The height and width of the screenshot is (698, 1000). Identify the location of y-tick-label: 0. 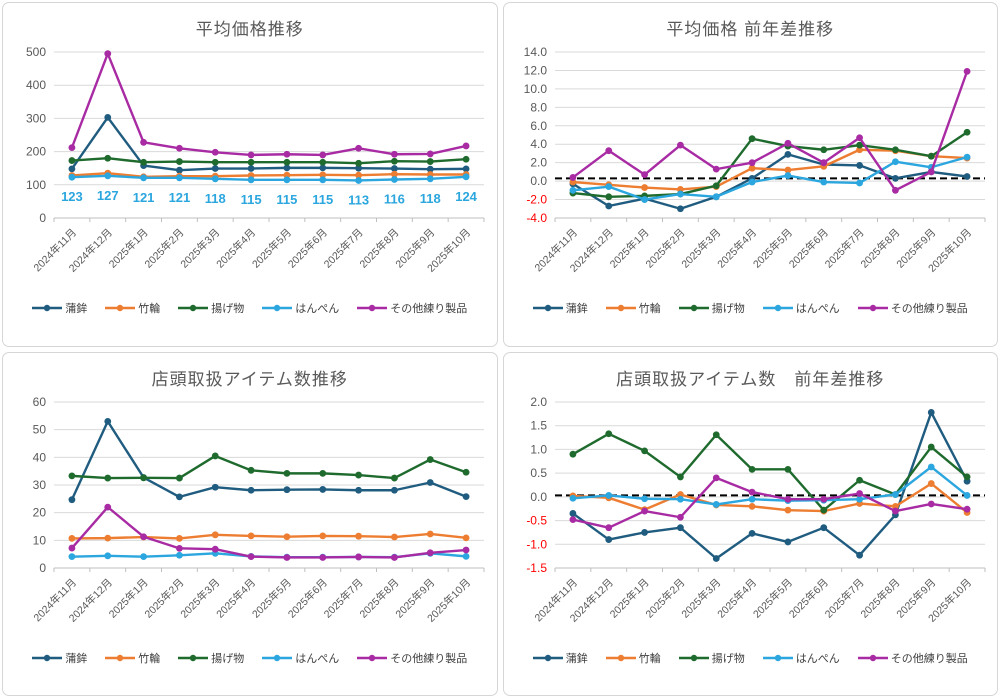
(43, 218).